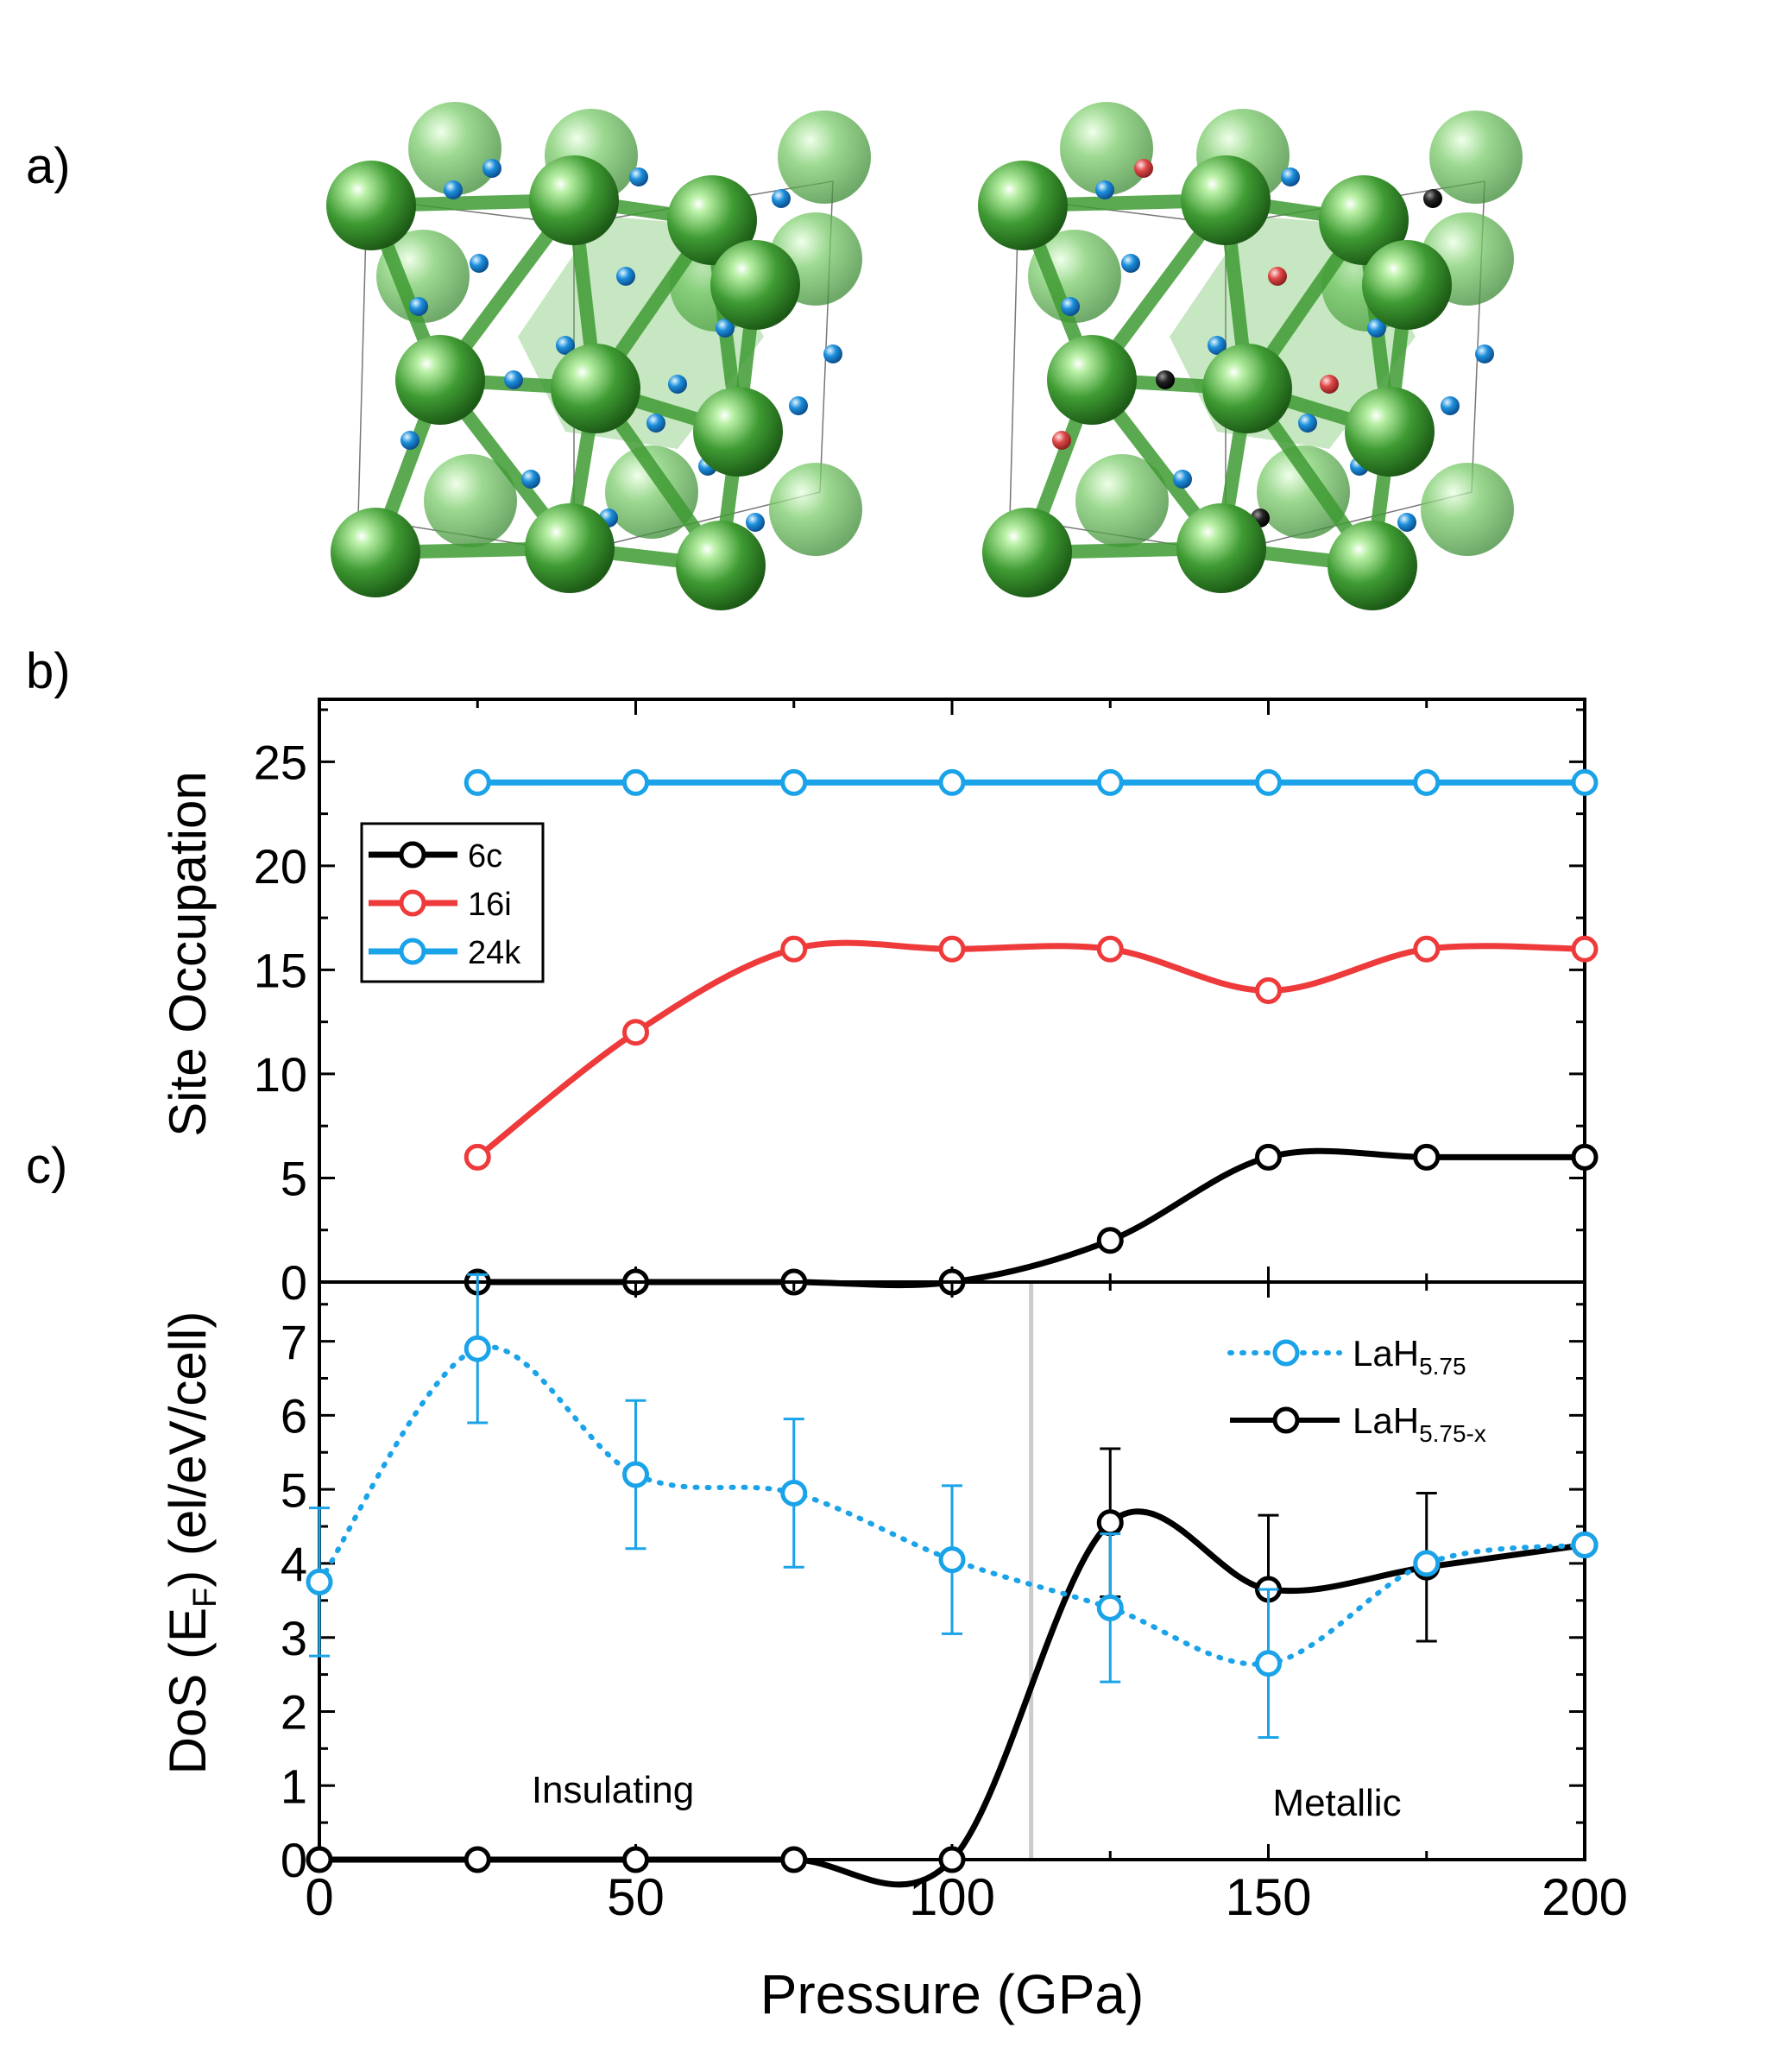  I want to click on dos-y-tick-label: 4, so click(294, 1564).